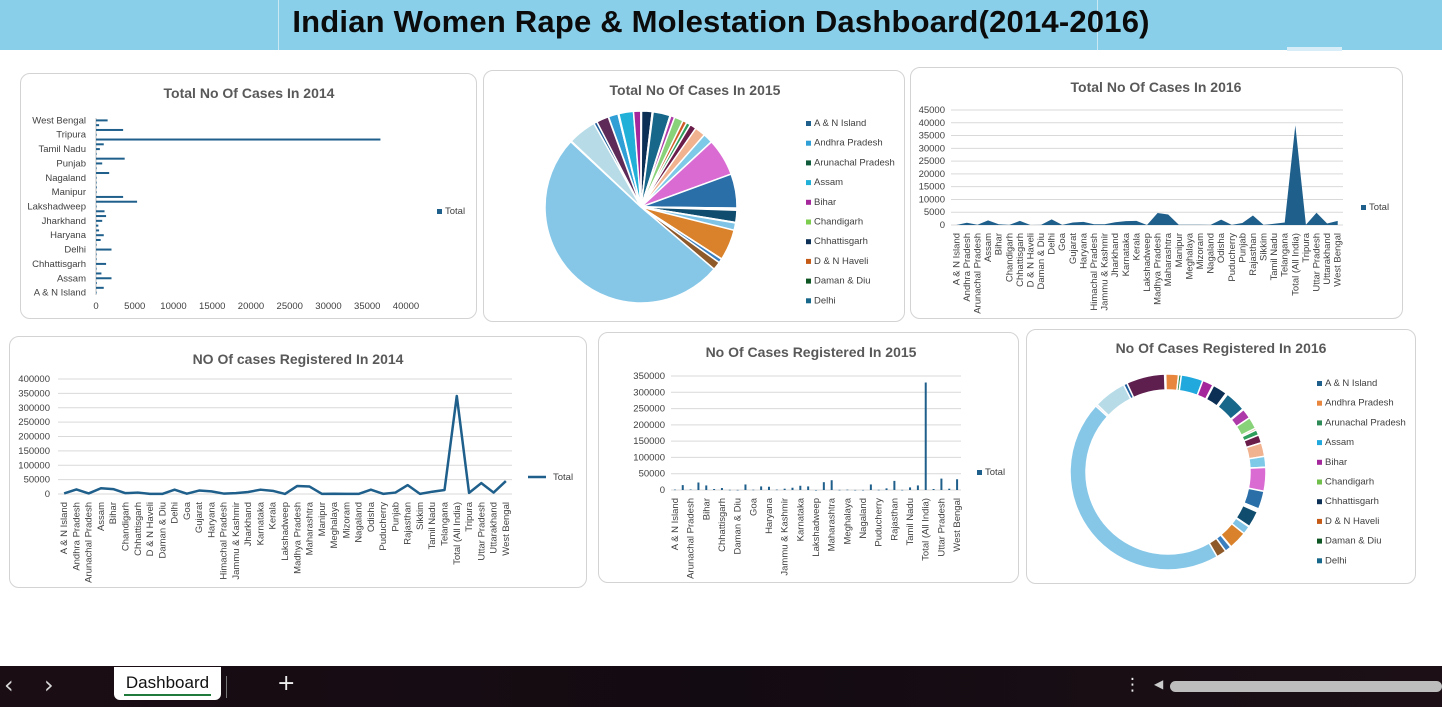  Describe the element at coordinates (367, 306) in the screenshot. I see `x-tick-label: 35000` at that location.